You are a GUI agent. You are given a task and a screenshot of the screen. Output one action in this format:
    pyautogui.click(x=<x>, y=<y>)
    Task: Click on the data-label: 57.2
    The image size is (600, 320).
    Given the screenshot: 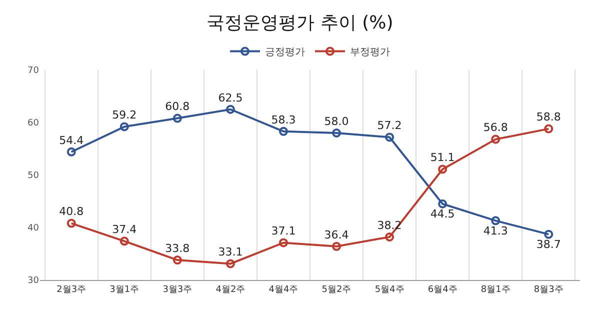 What is the action you would take?
    pyautogui.click(x=389, y=125)
    